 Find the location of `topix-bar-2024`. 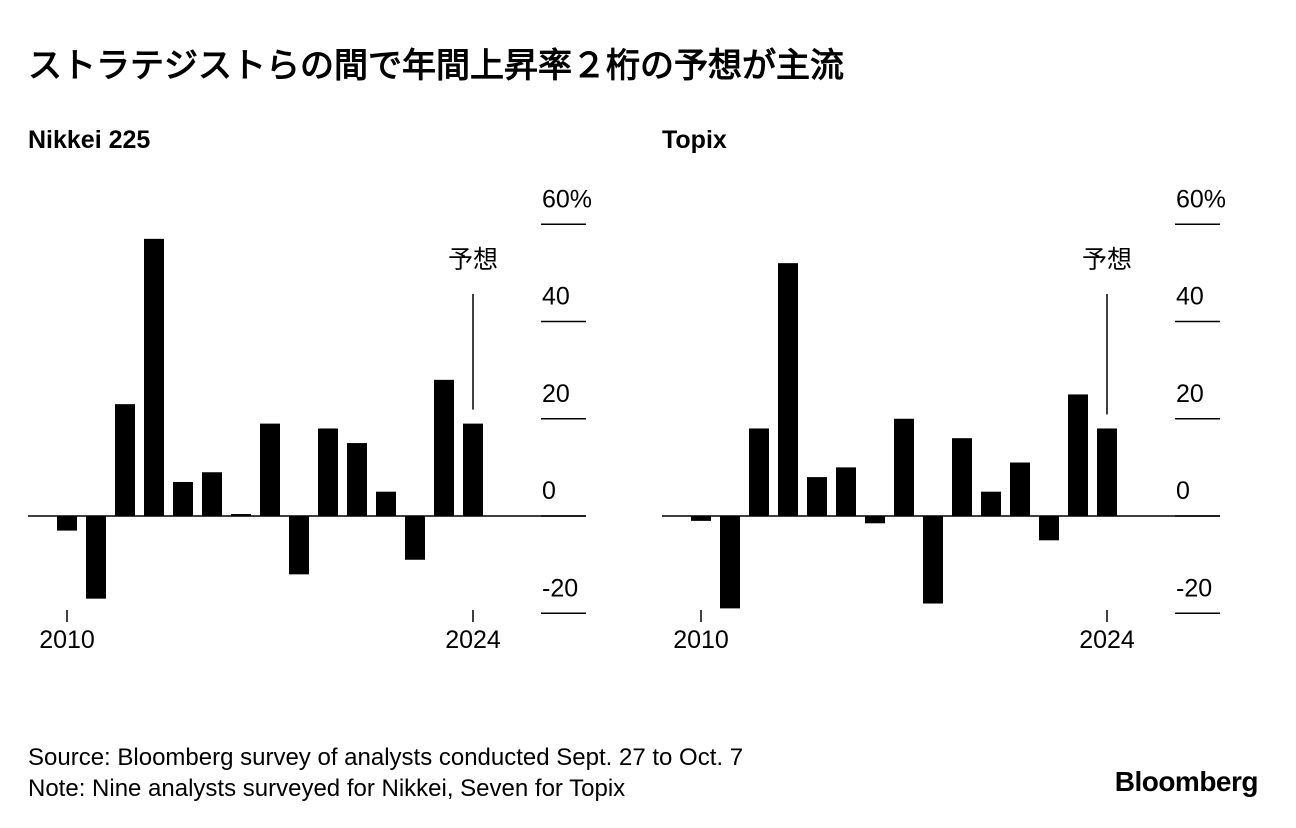

topix-bar-2024 is located at coordinates (1107, 472).